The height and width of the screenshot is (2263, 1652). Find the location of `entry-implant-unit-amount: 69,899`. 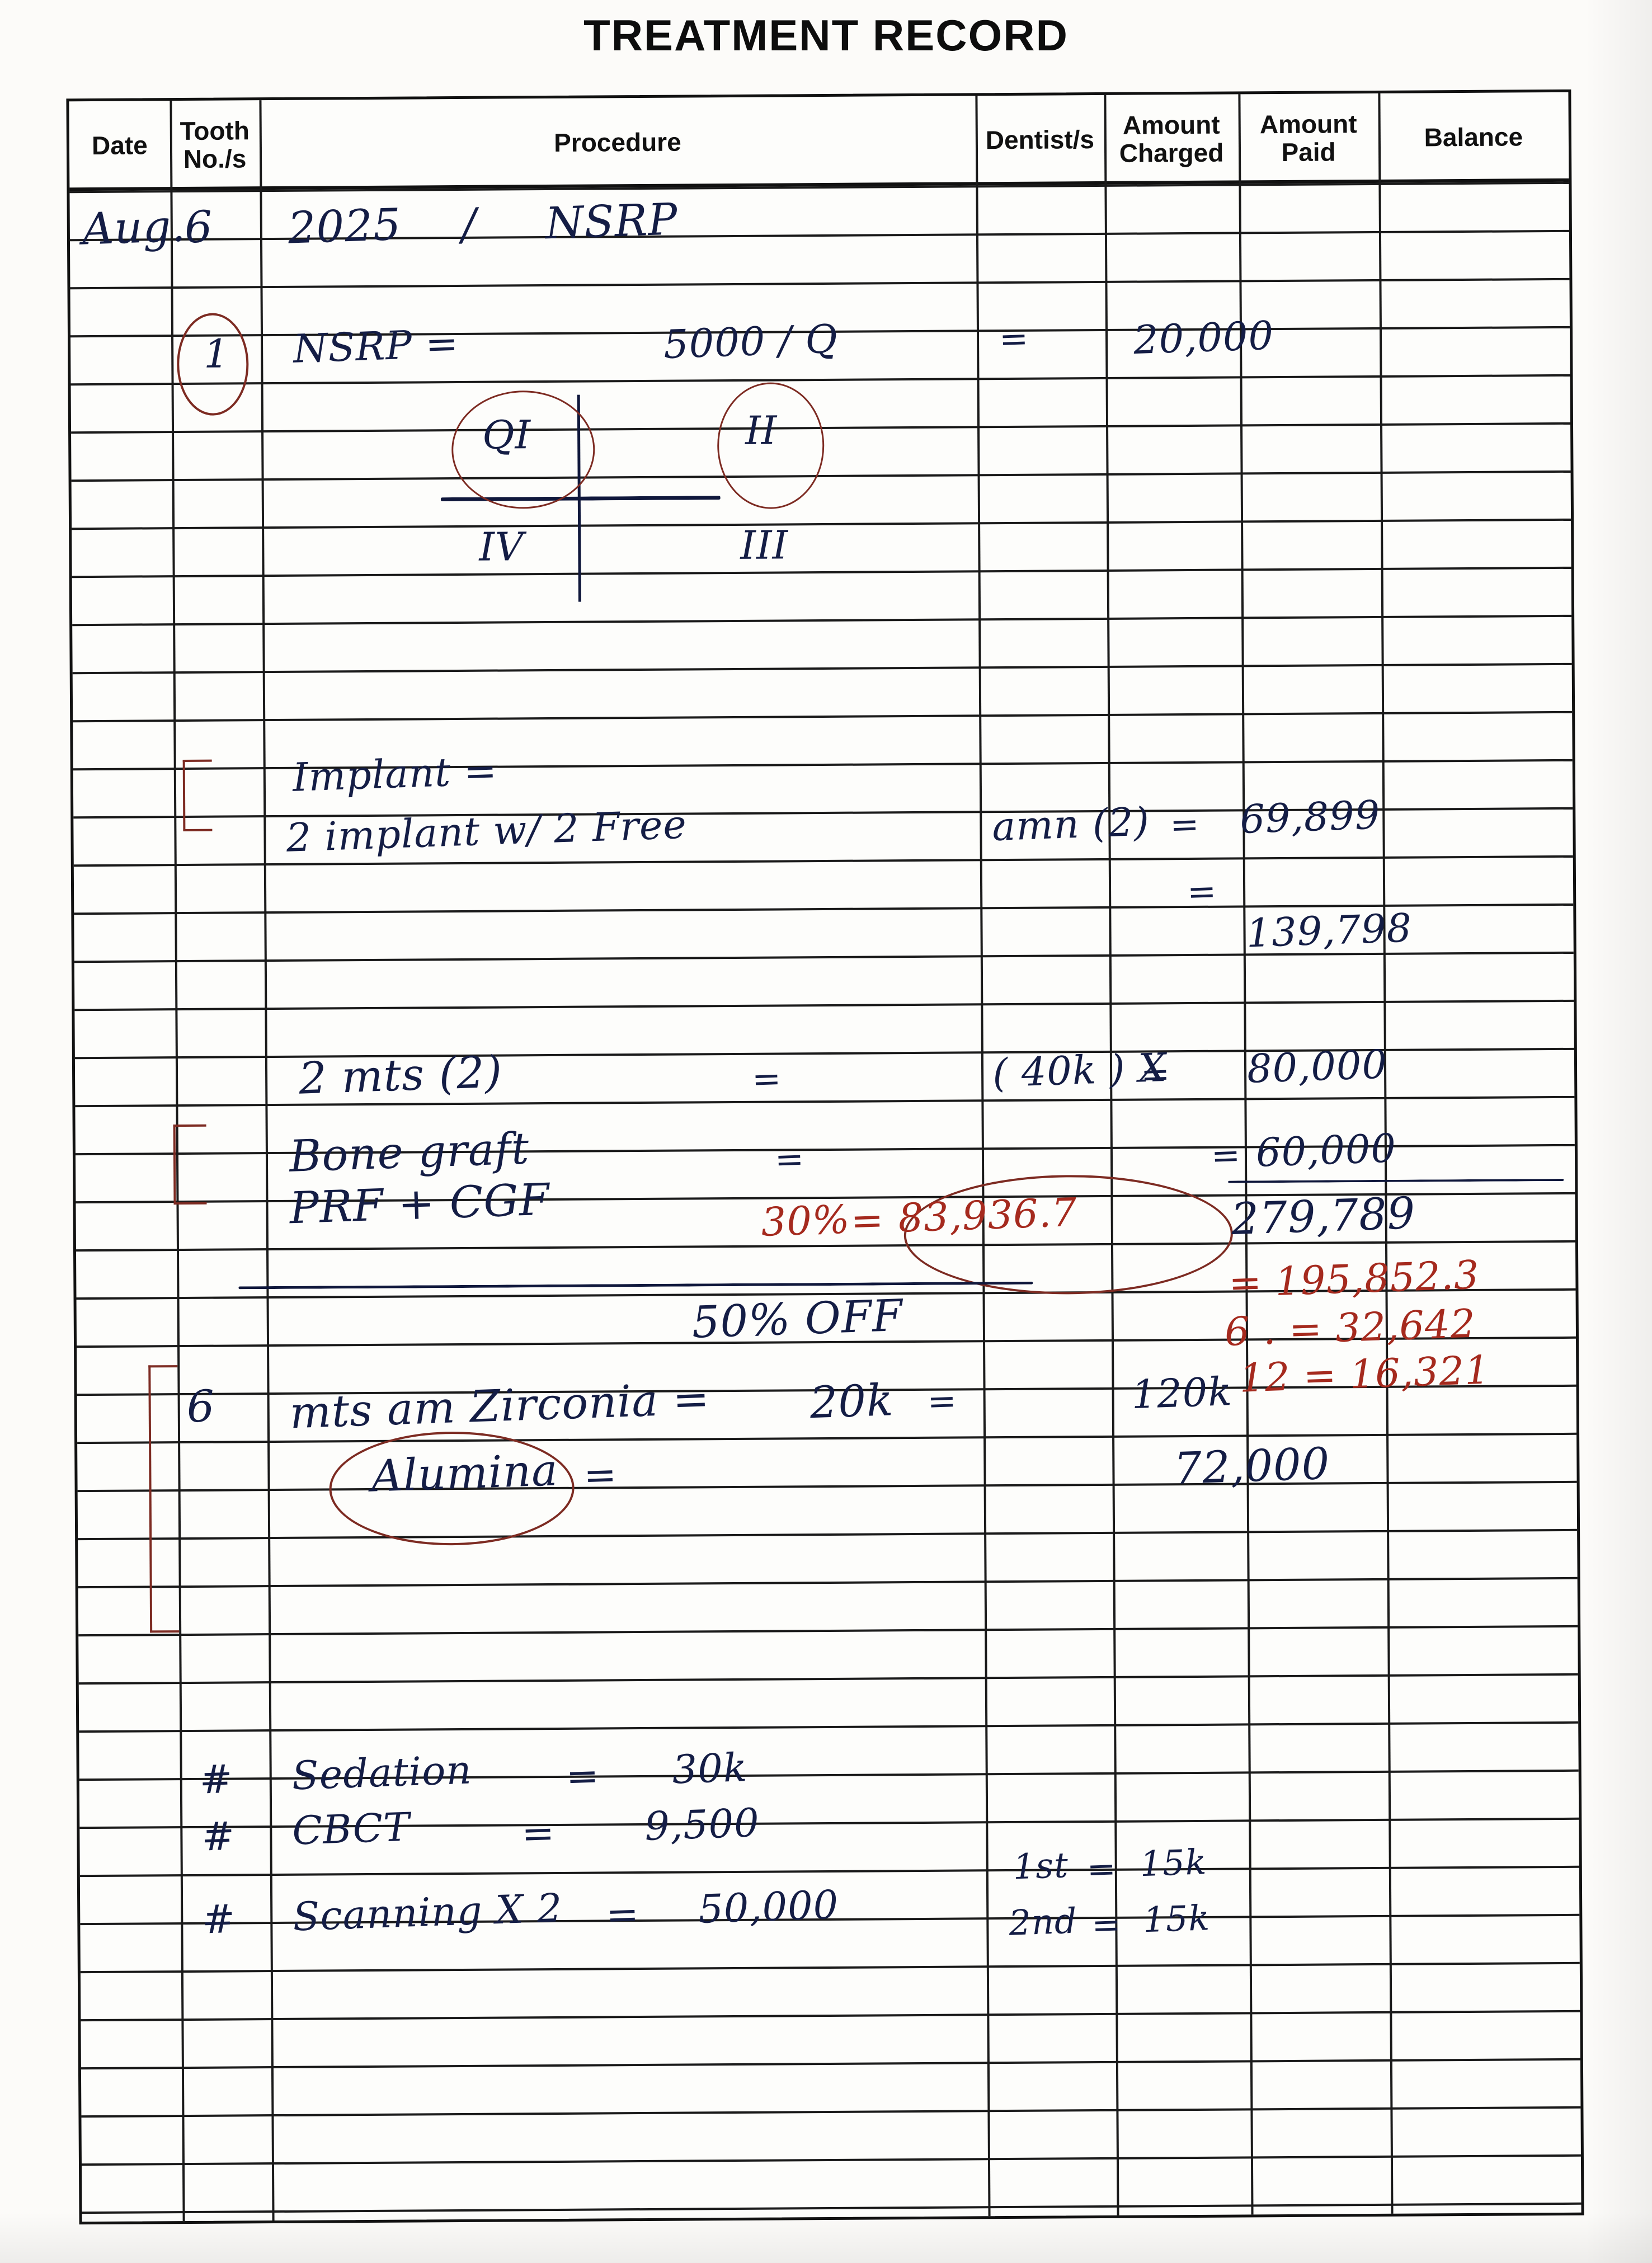

entry-implant-unit-amount: 69,899 is located at coordinates (1310, 817).